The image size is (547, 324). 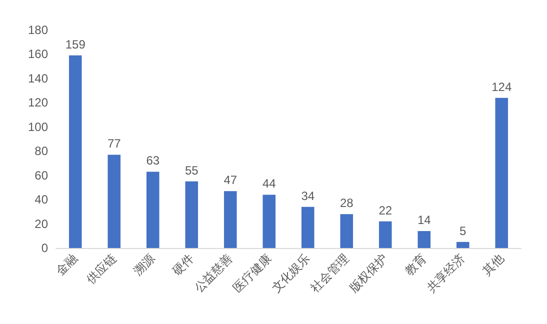 What do you see at coordinates (153, 161) in the screenshot?
I see `data-label: 63` at bounding box center [153, 161].